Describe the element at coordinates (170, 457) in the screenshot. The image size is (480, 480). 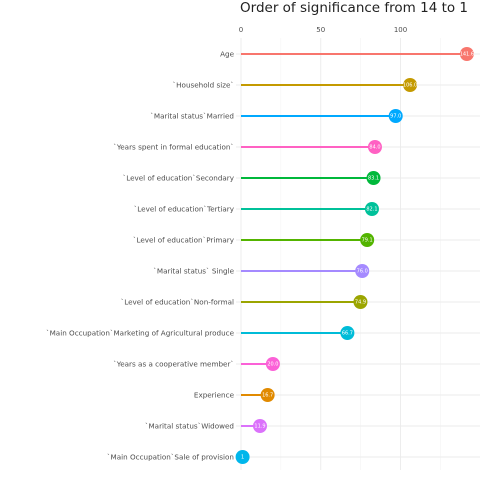
I see `y-tick-label: `Main Occupation`Sale of provision` at that location.